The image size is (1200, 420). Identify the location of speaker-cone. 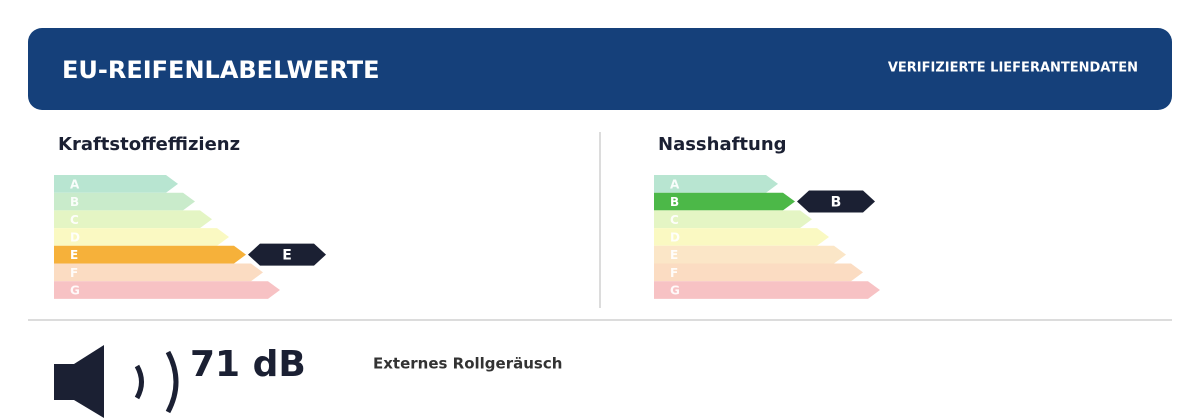
(89, 381).